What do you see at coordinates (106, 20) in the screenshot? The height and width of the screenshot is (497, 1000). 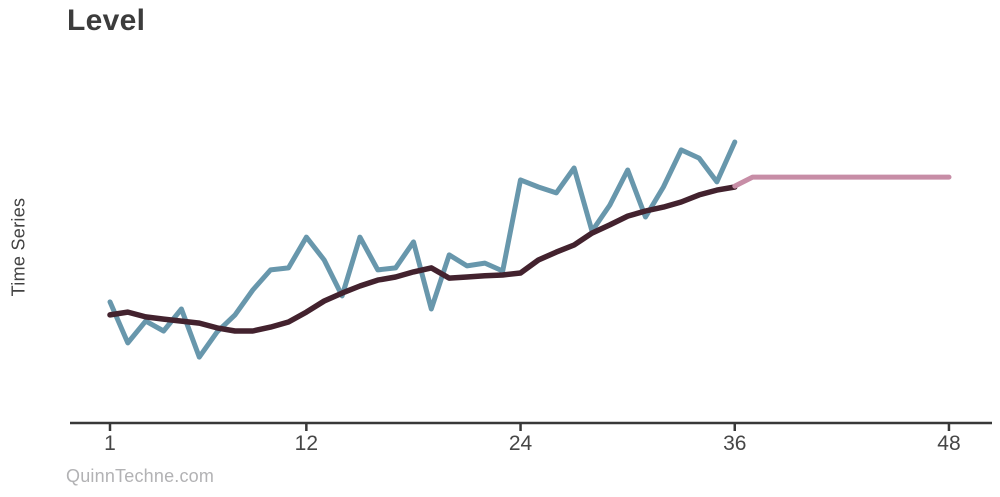 I see `chart-title: Level` at bounding box center [106, 20].